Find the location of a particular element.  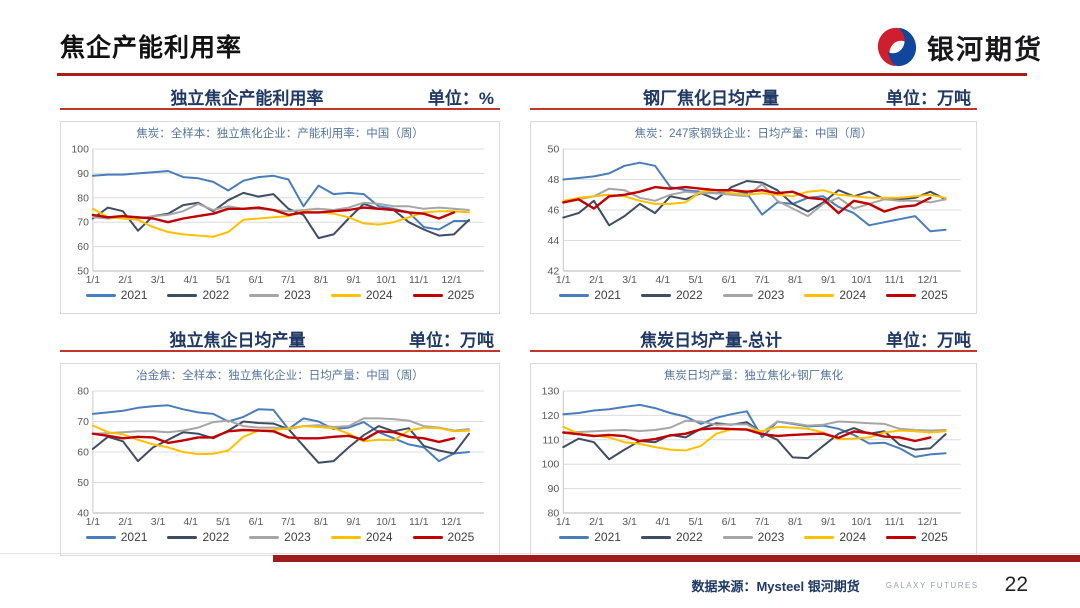

section-heading: 独立焦企产能利用率 单位：% is located at coordinates (280, 96).